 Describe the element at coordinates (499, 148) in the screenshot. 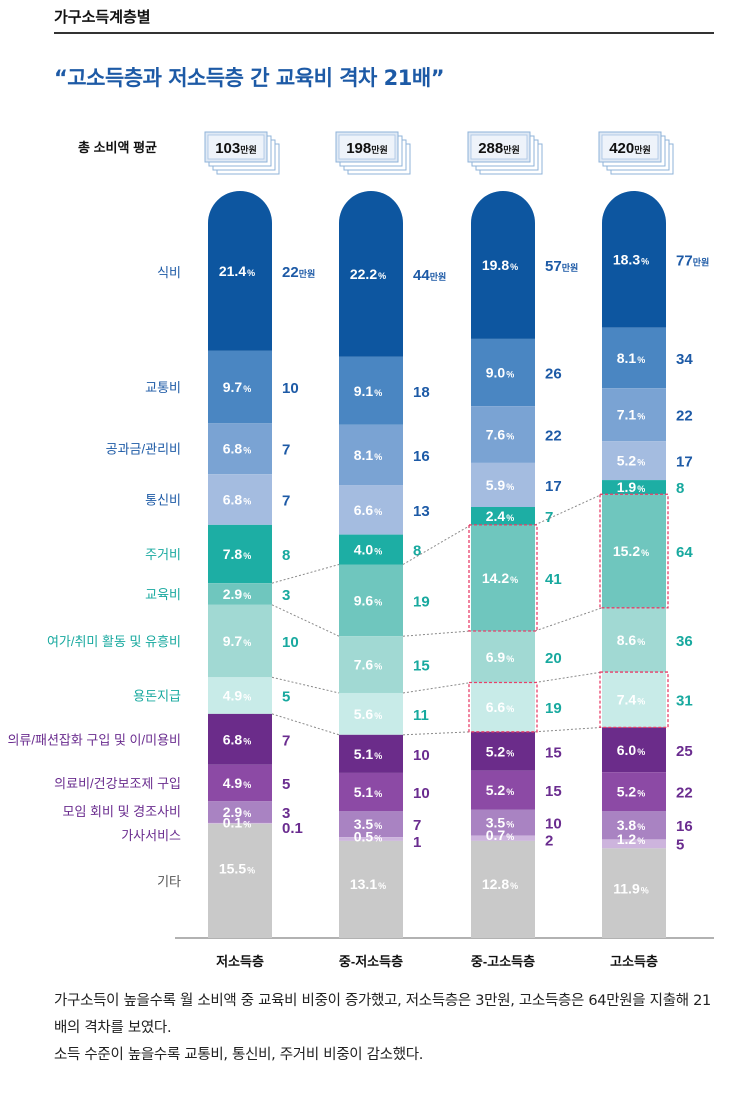

I see `total-value: 288만원` at that location.